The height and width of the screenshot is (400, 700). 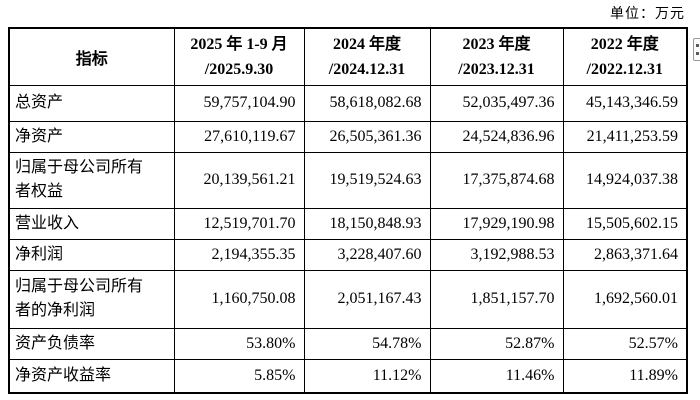 I want to click on cell-value: 58,618,082.68, so click(x=367, y=103).